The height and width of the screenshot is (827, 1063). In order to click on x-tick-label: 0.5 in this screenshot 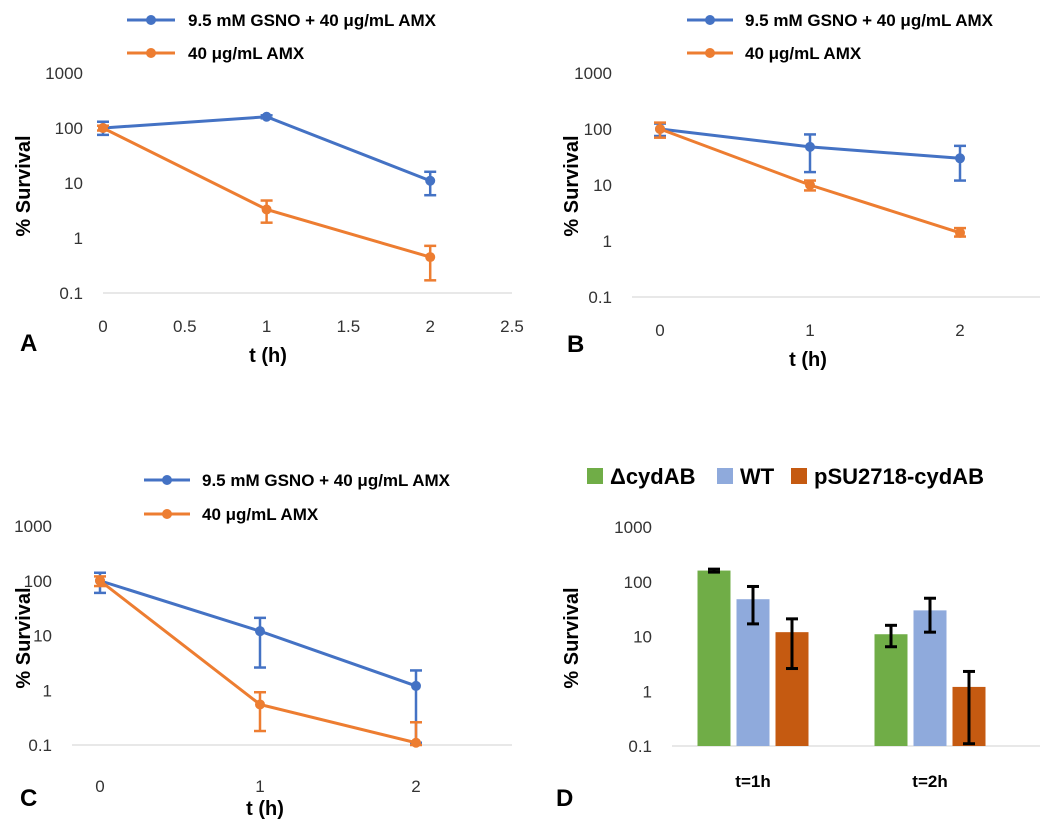, I will do `click(185, 326)`.